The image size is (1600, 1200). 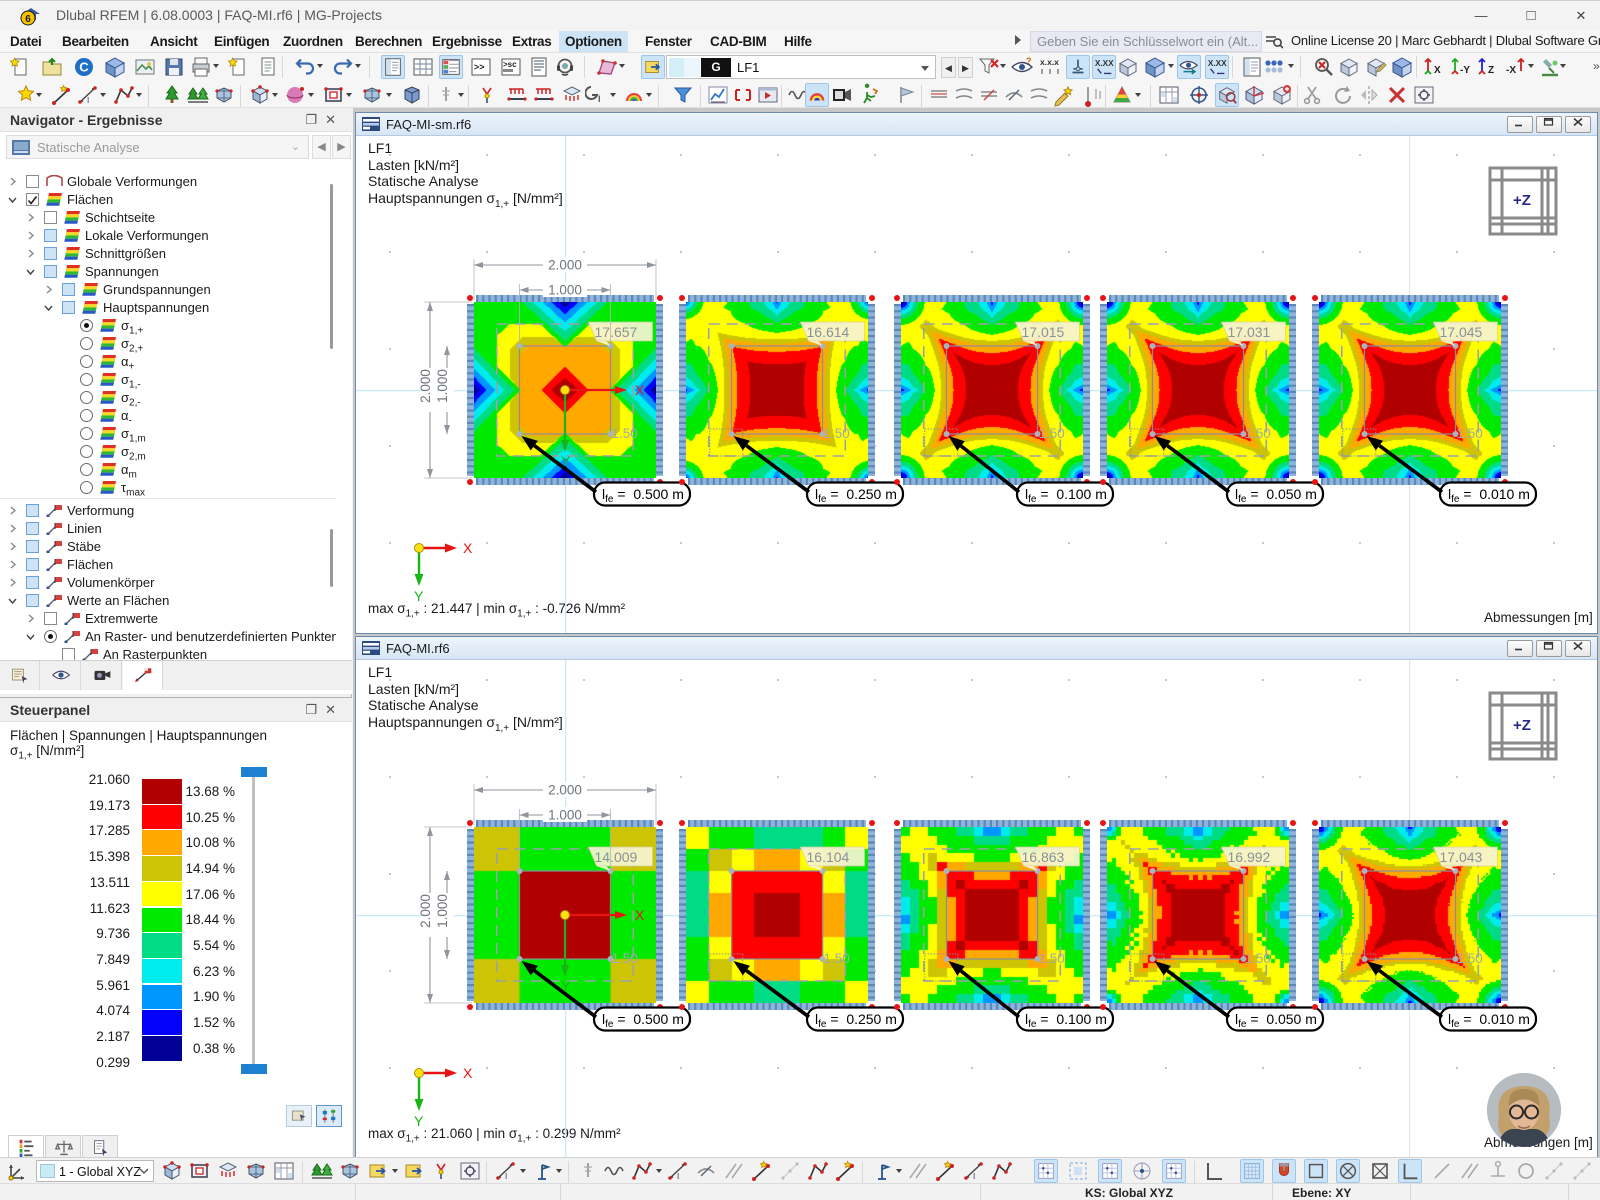 What do you see at coordinates (1043, 857) in the screenshot?
I see `svg-text: 16.863` at bounding box center [1043, 857].